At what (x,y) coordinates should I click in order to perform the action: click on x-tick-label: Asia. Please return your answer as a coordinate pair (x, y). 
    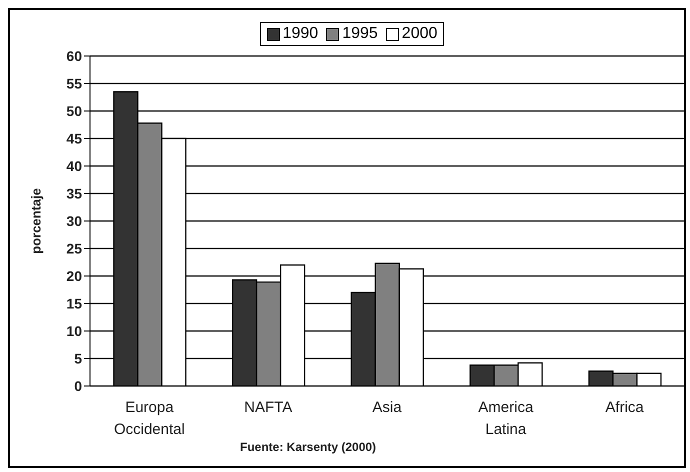
    Looking at the image, I should click on (387, 407).